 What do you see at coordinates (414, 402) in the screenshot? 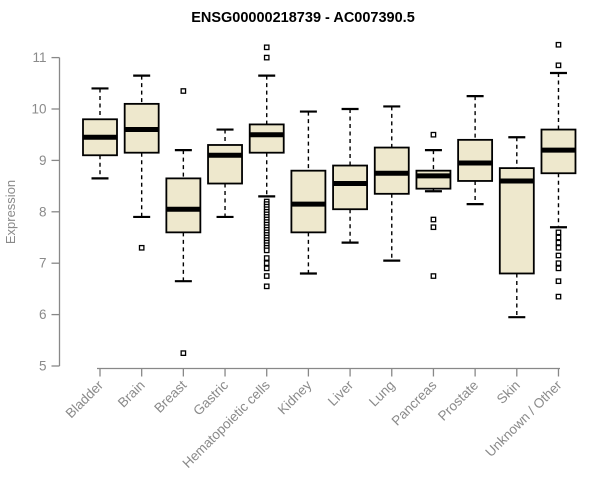
I see `x-category-label: Pancreas` at bounding box center [414, 402].